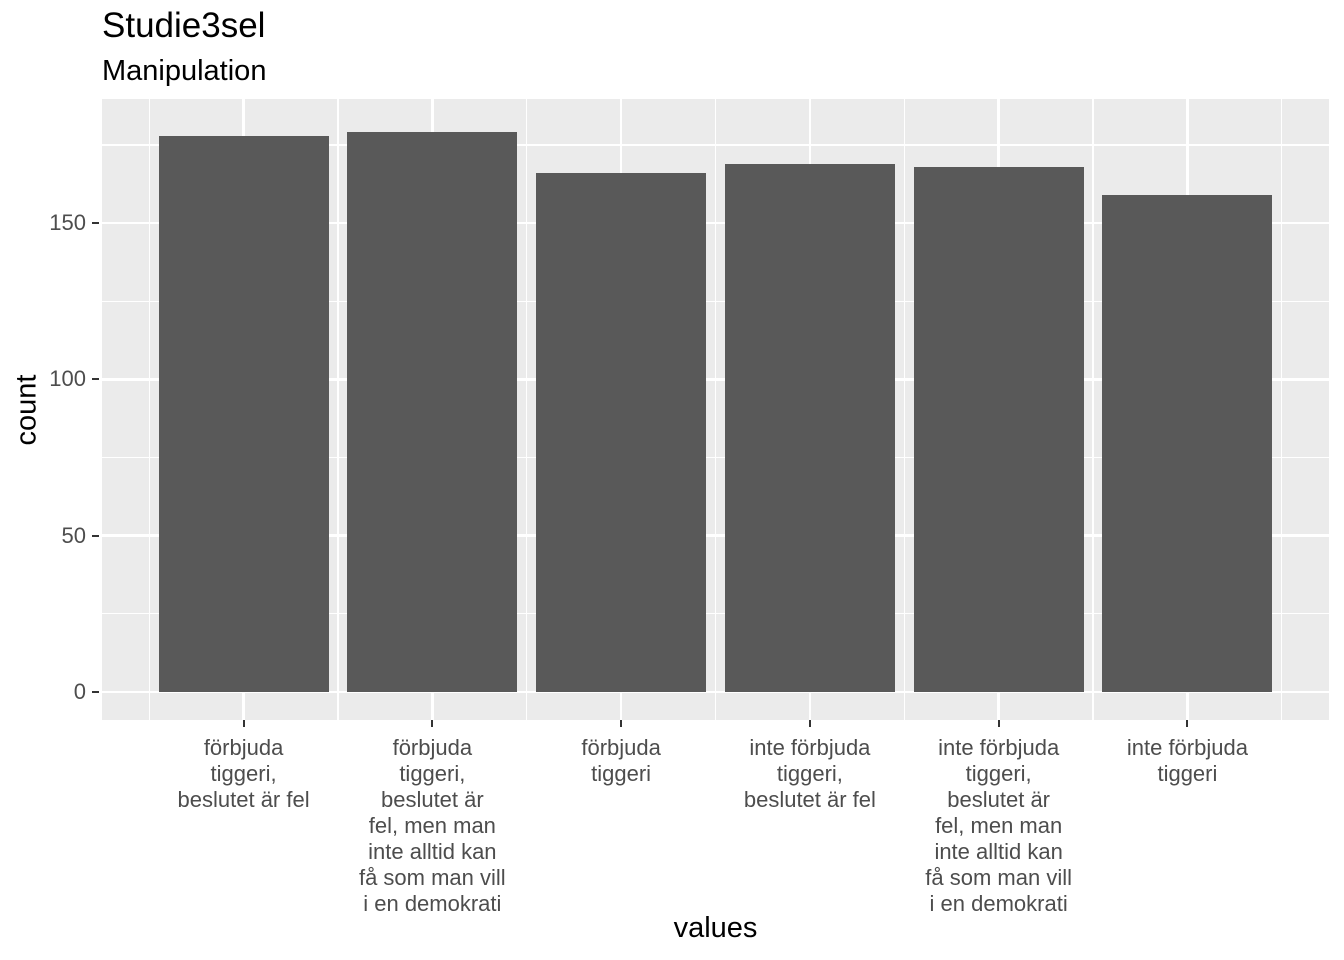 Image resolution: width=1344 pixels, height=960 pixels. Describe the element at coordinates (73, 535) in the screenshot. I see `y-axis-tick-label: 50` at that location.